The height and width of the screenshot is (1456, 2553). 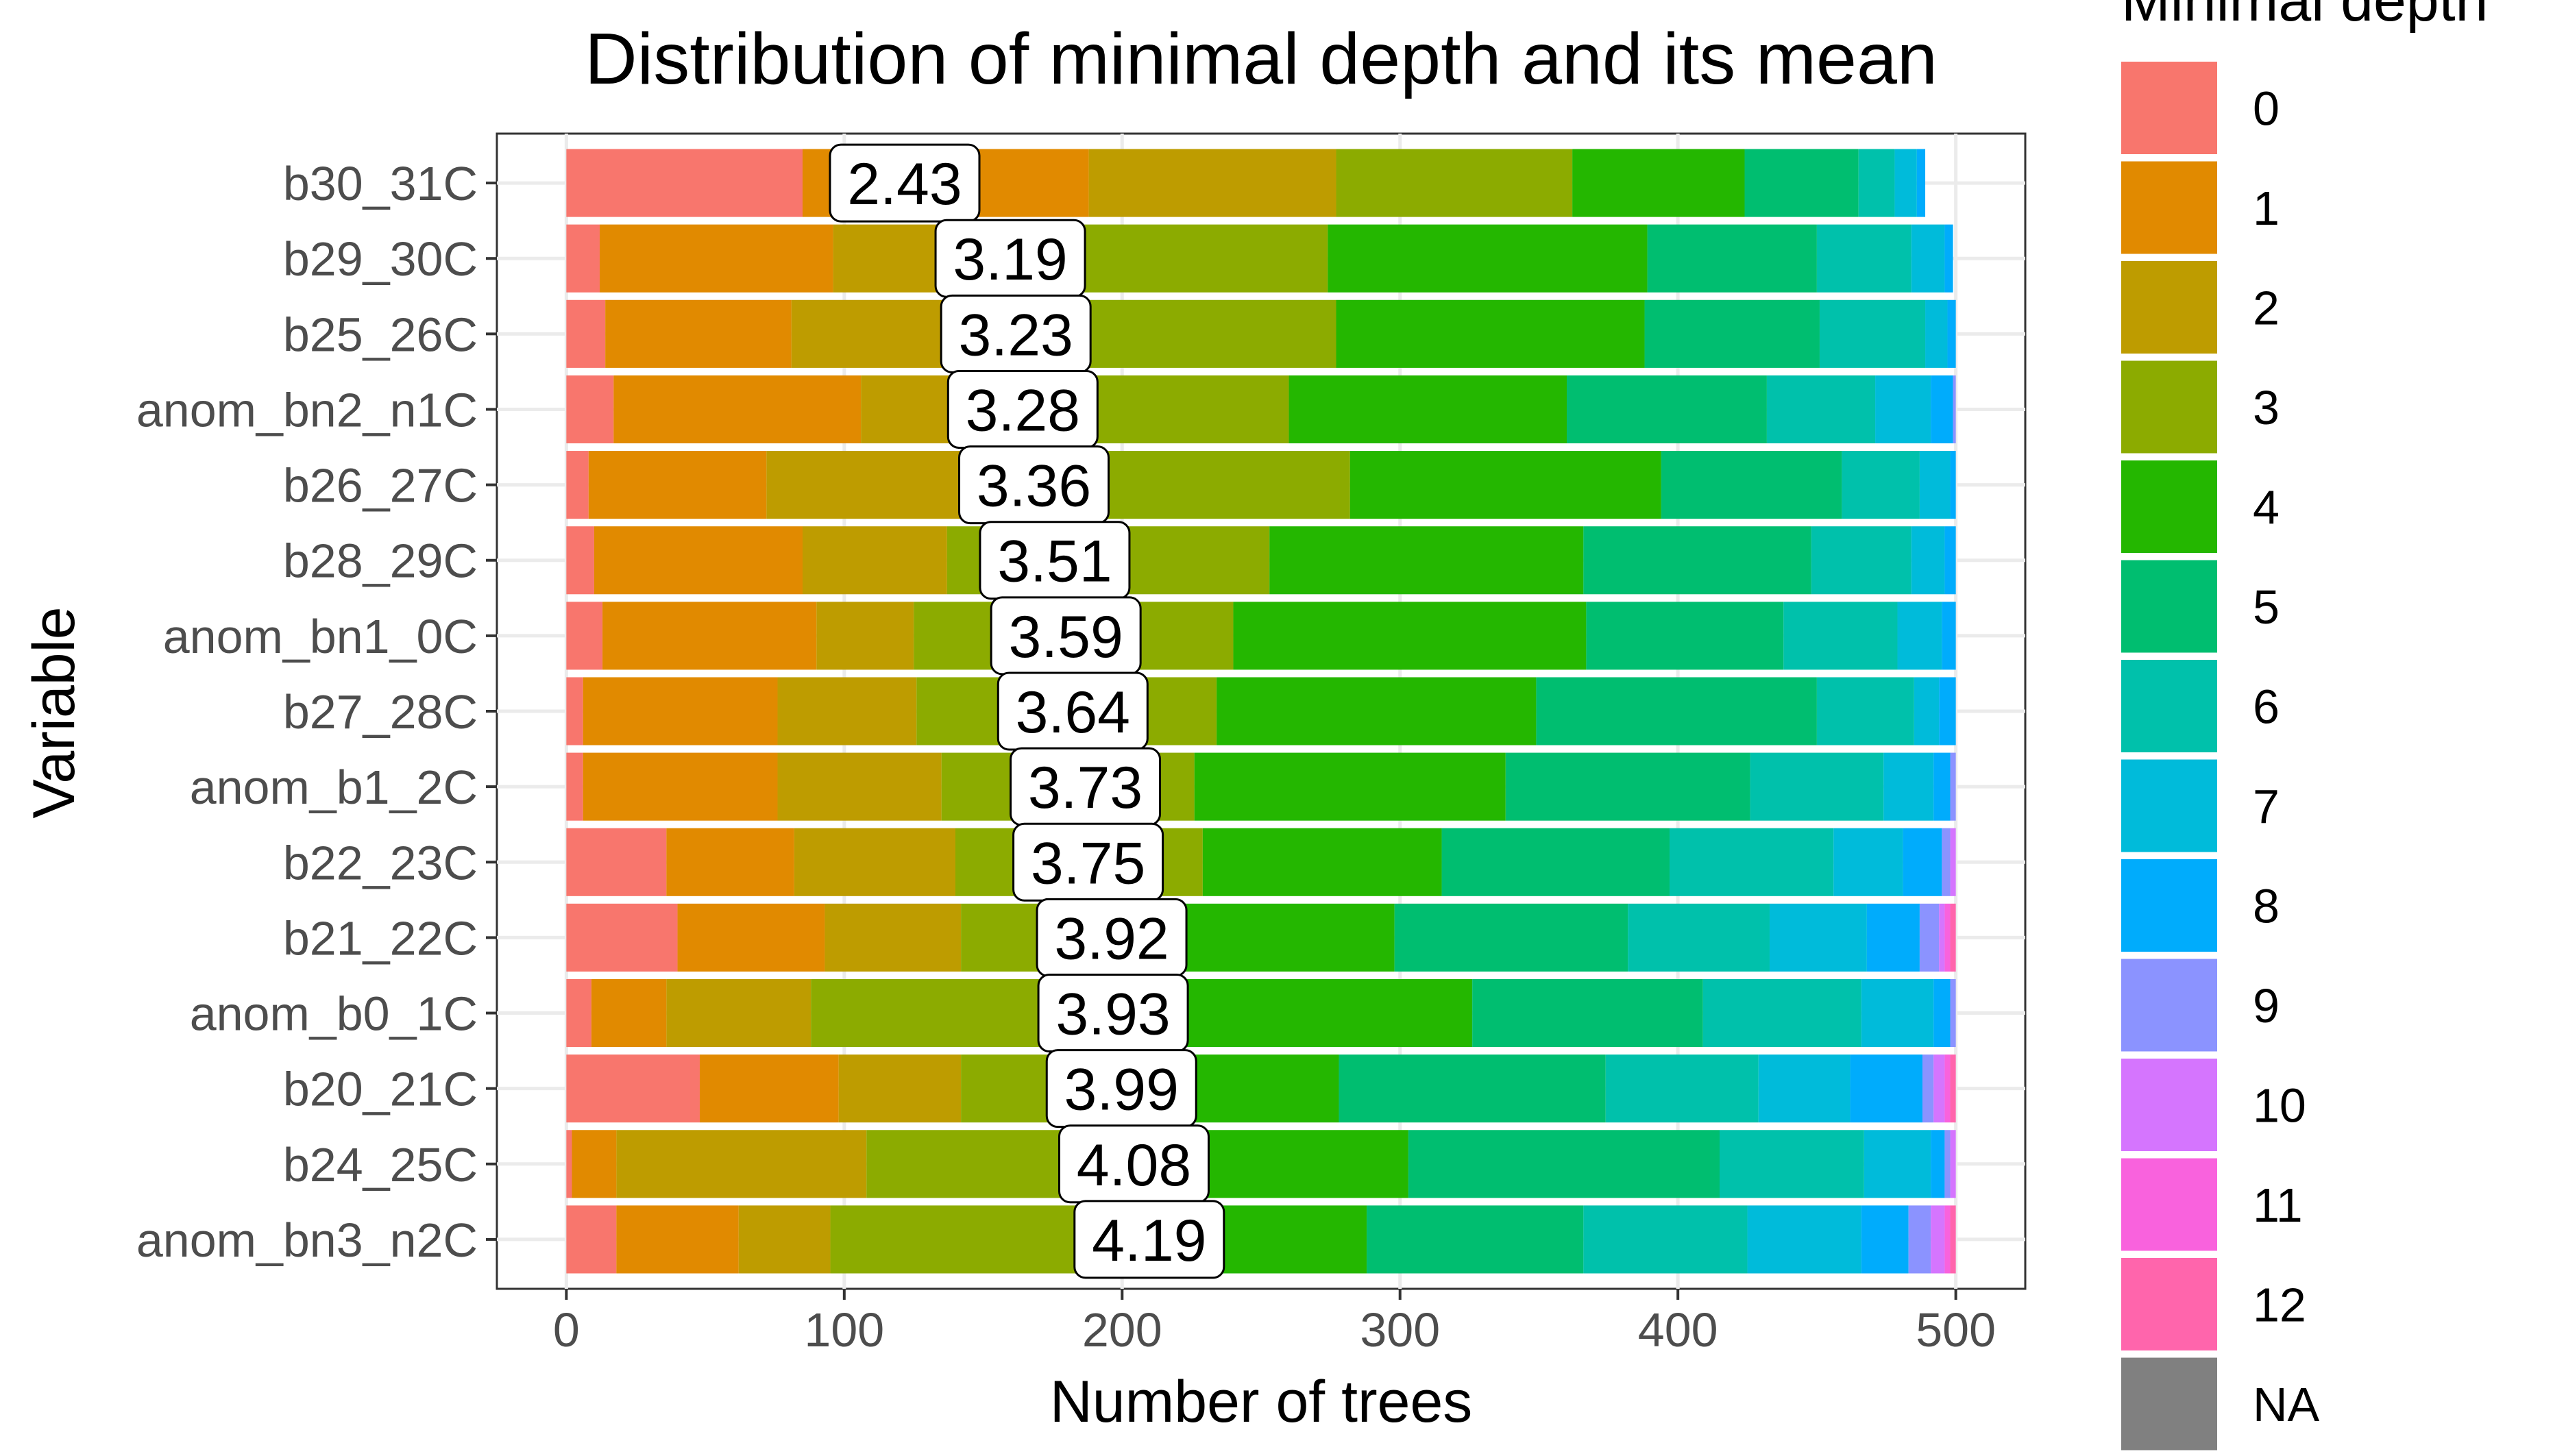 I want to click on legend-item-8: 8, so click(x=2200, y=905).